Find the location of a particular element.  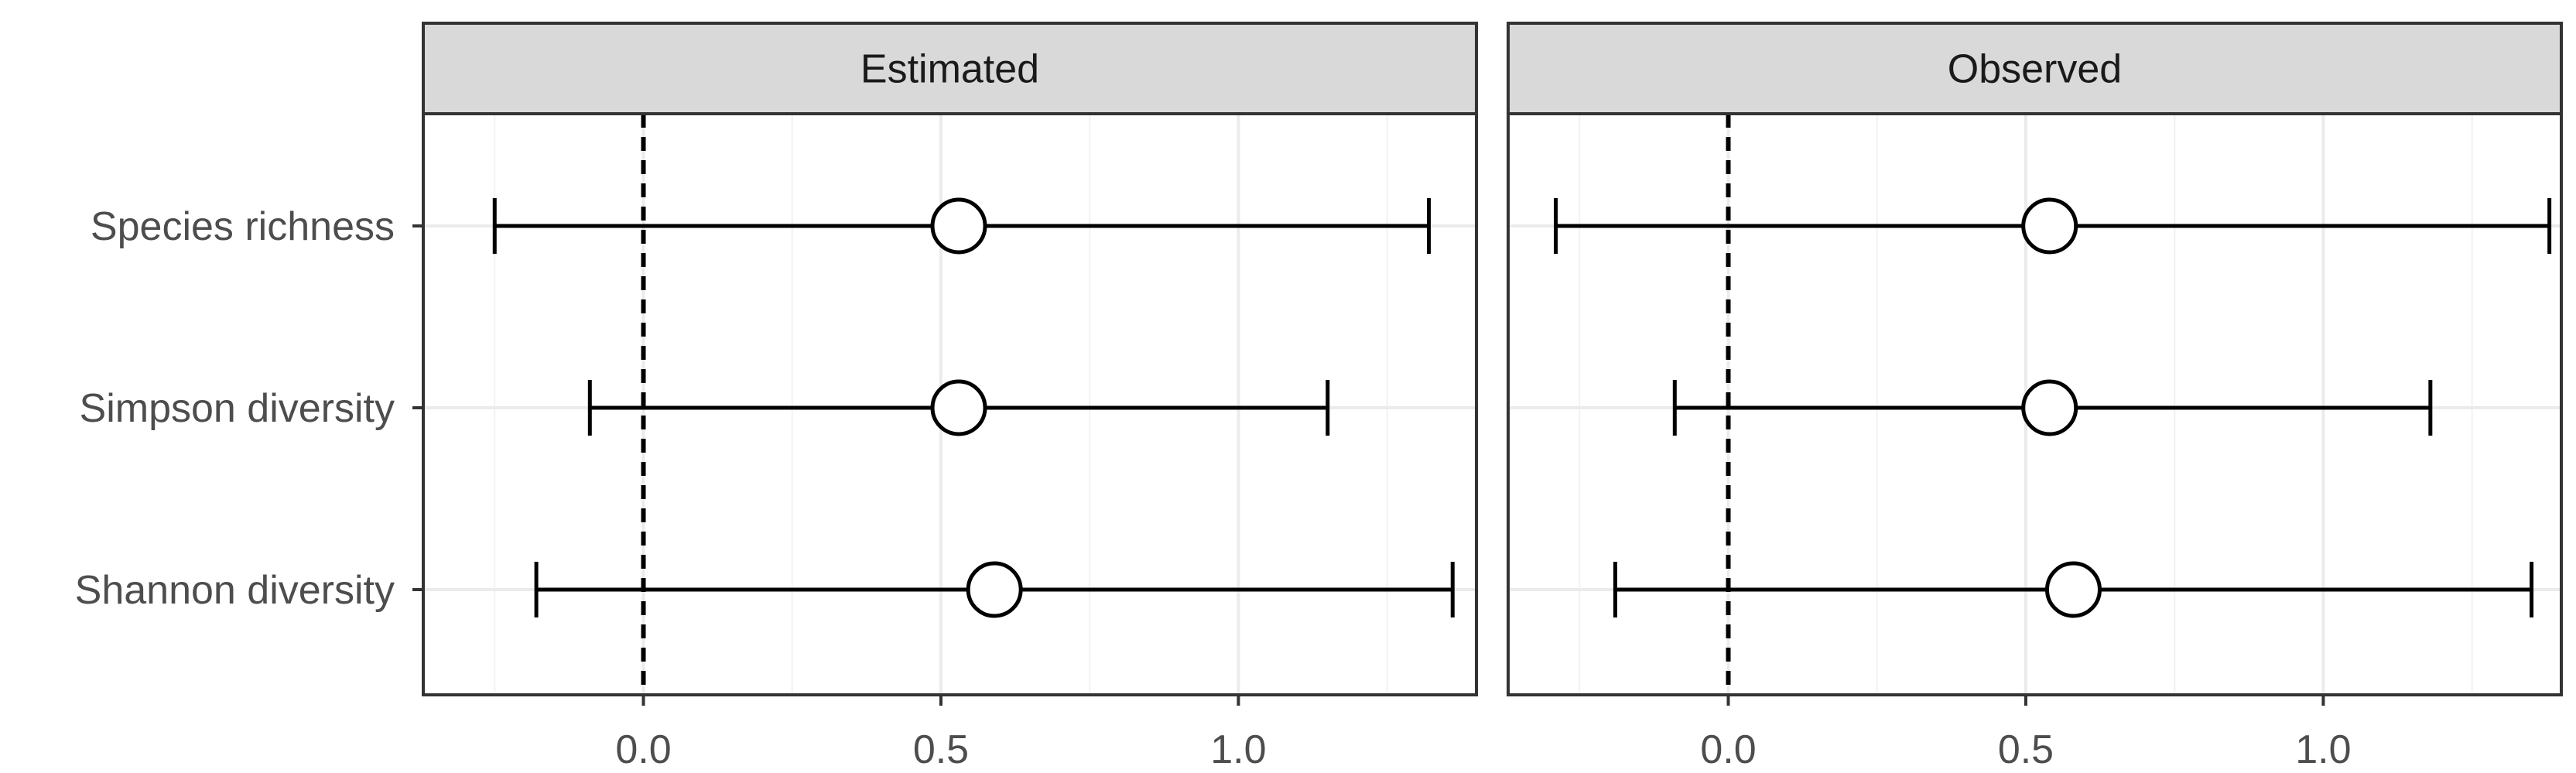

facet-strip-label: Observed is located at coordinates (2035, 69).